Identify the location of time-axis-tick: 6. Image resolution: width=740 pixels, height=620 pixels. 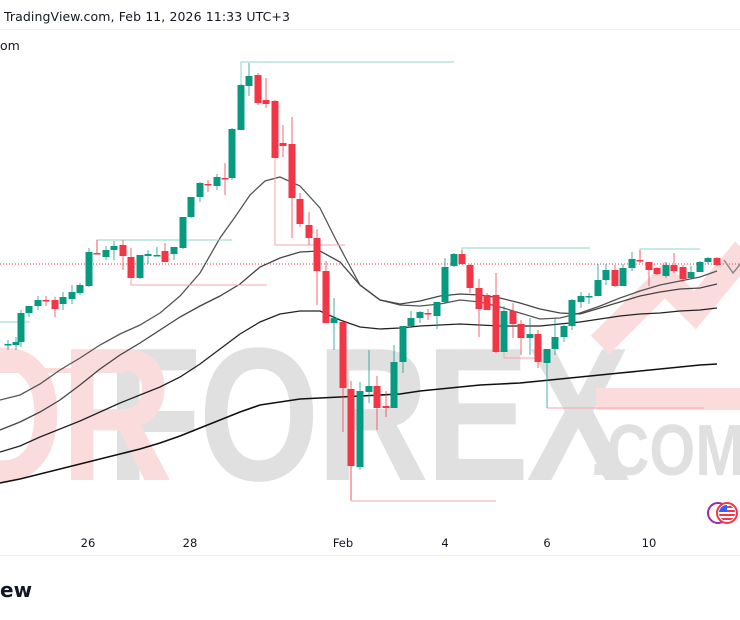
(547, 543).